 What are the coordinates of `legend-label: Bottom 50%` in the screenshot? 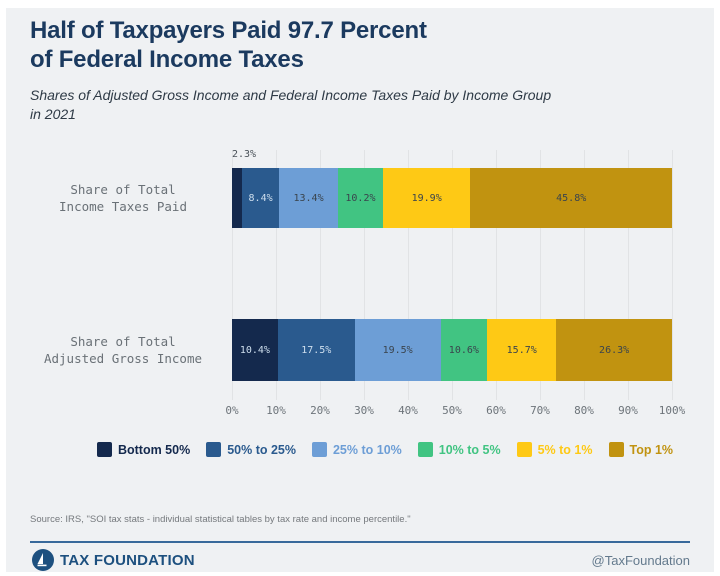 It's located at (154, 449).